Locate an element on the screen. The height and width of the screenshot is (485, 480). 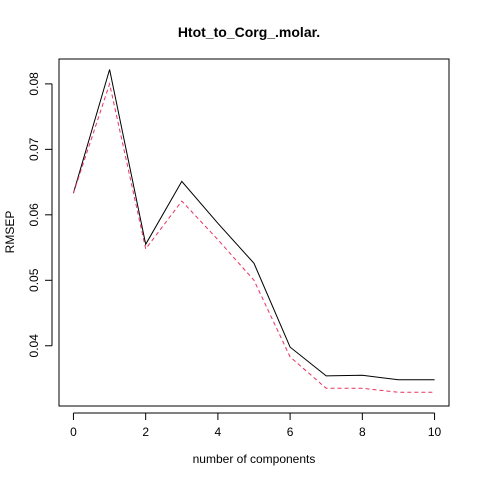
y-tick-label: 0.04 is located at coordinates (34, 346).